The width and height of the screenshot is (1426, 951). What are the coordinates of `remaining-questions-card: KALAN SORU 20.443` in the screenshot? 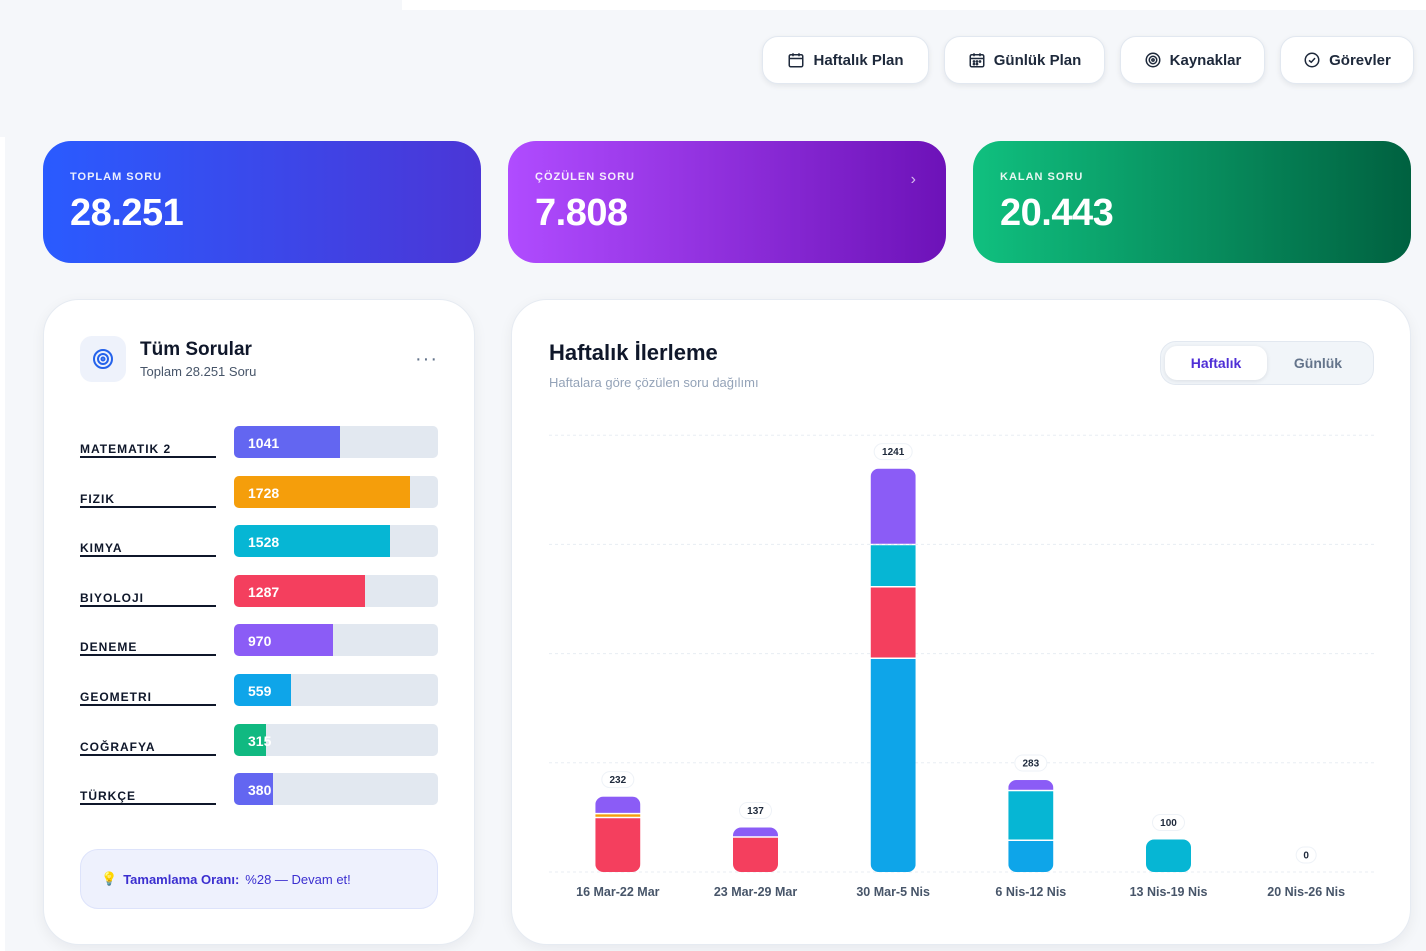 It's located at (1192, 202).